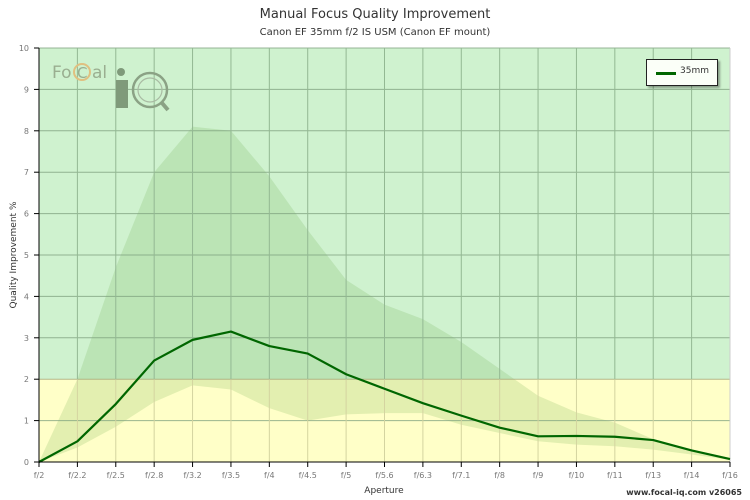 The image size is (750, 500). What do you see at coordinates (308, 475) in the screenshot?
I see `x-tick-label: f/4.5` at bounding box center [308, 475].